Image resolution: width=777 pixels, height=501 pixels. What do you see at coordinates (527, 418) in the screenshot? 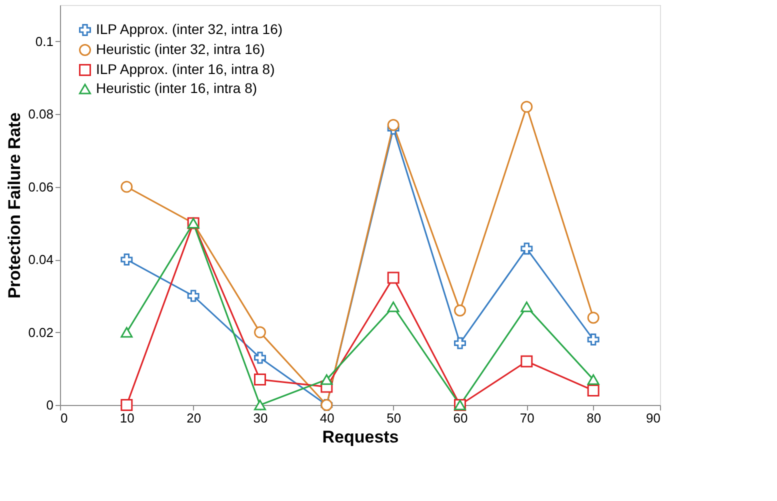
I see `x-tick-label: 70` at bounding box center [527, 418].